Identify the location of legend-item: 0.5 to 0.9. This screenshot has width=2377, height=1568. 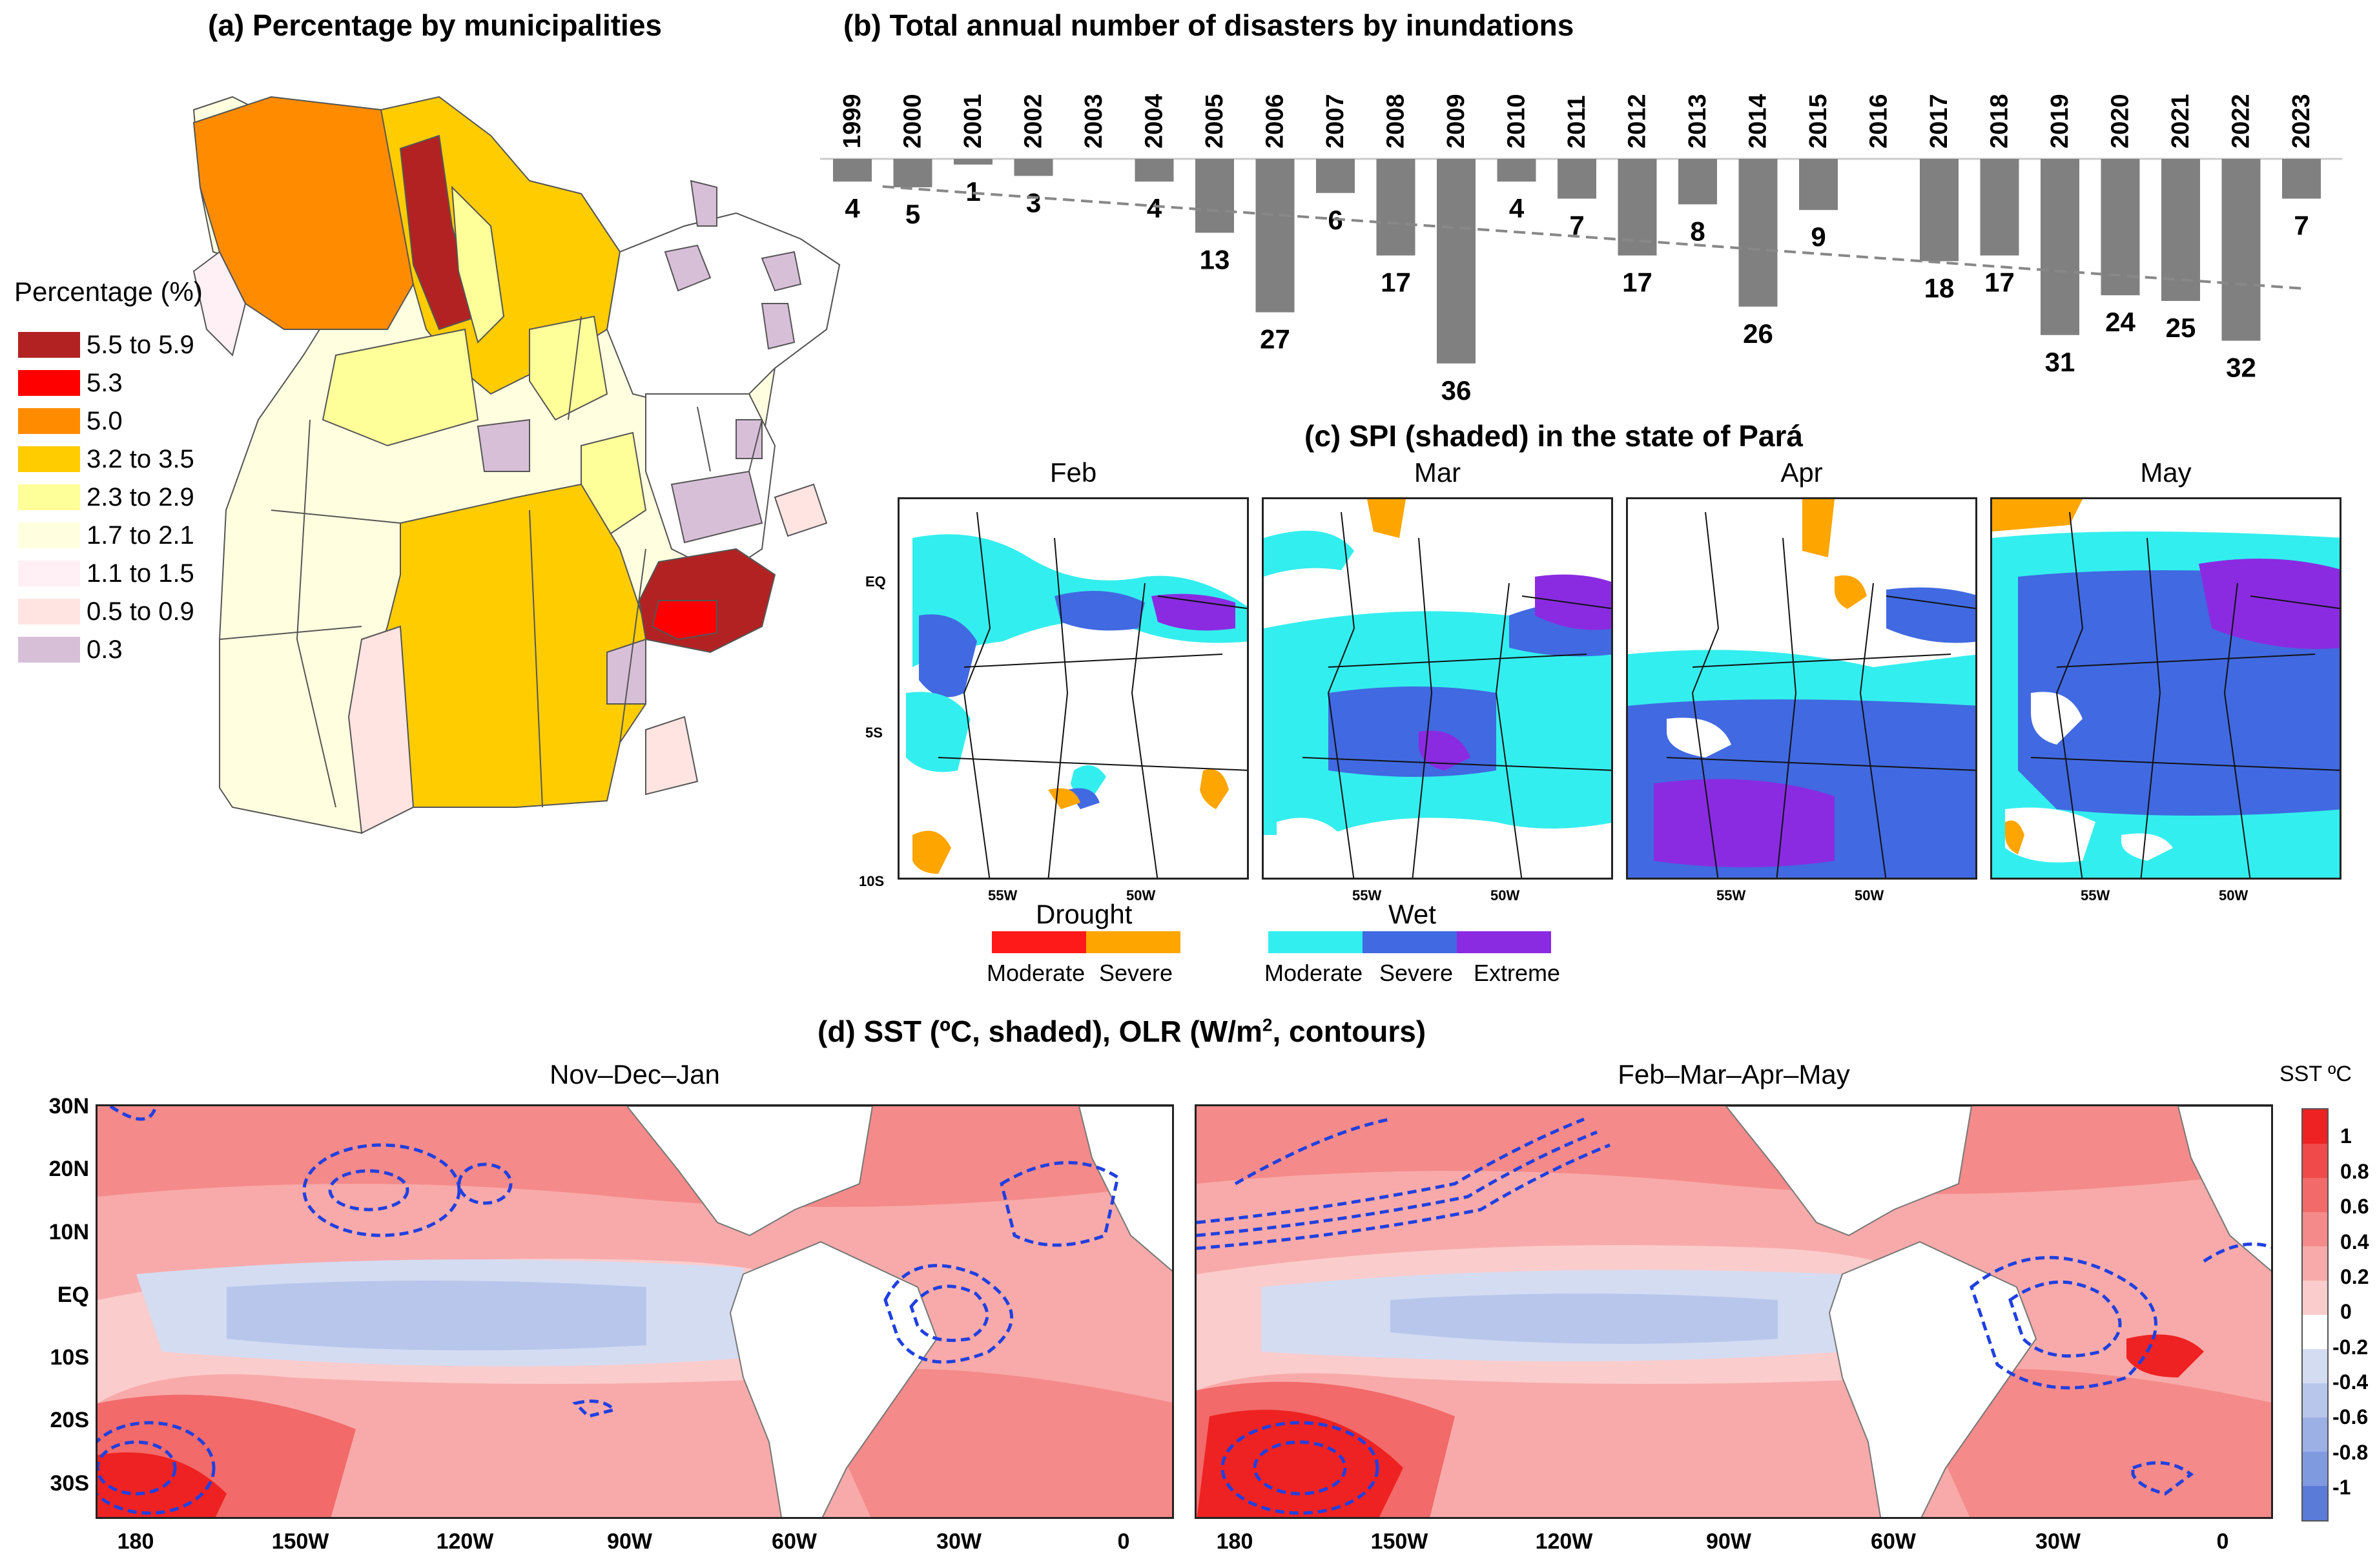
(106, 611).